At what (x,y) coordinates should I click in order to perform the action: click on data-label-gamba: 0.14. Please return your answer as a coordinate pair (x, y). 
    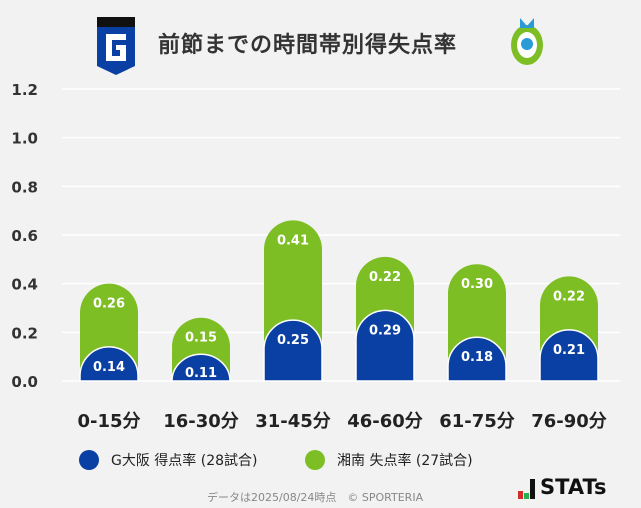
    Looking at the image, I should click on (109, 367).